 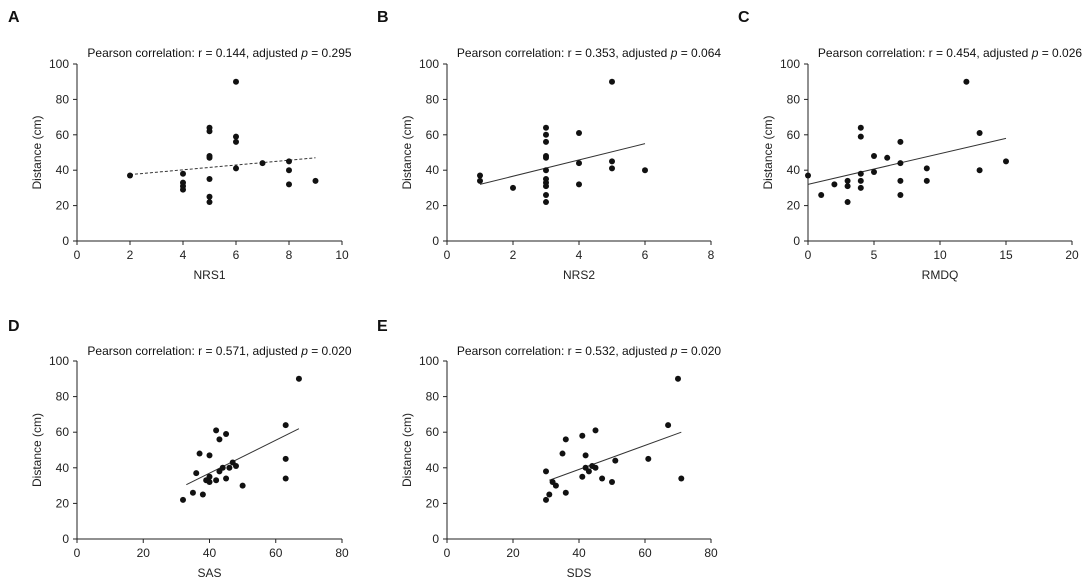 I want to click on x-tick-label: 6, so click(x=236, y=255).